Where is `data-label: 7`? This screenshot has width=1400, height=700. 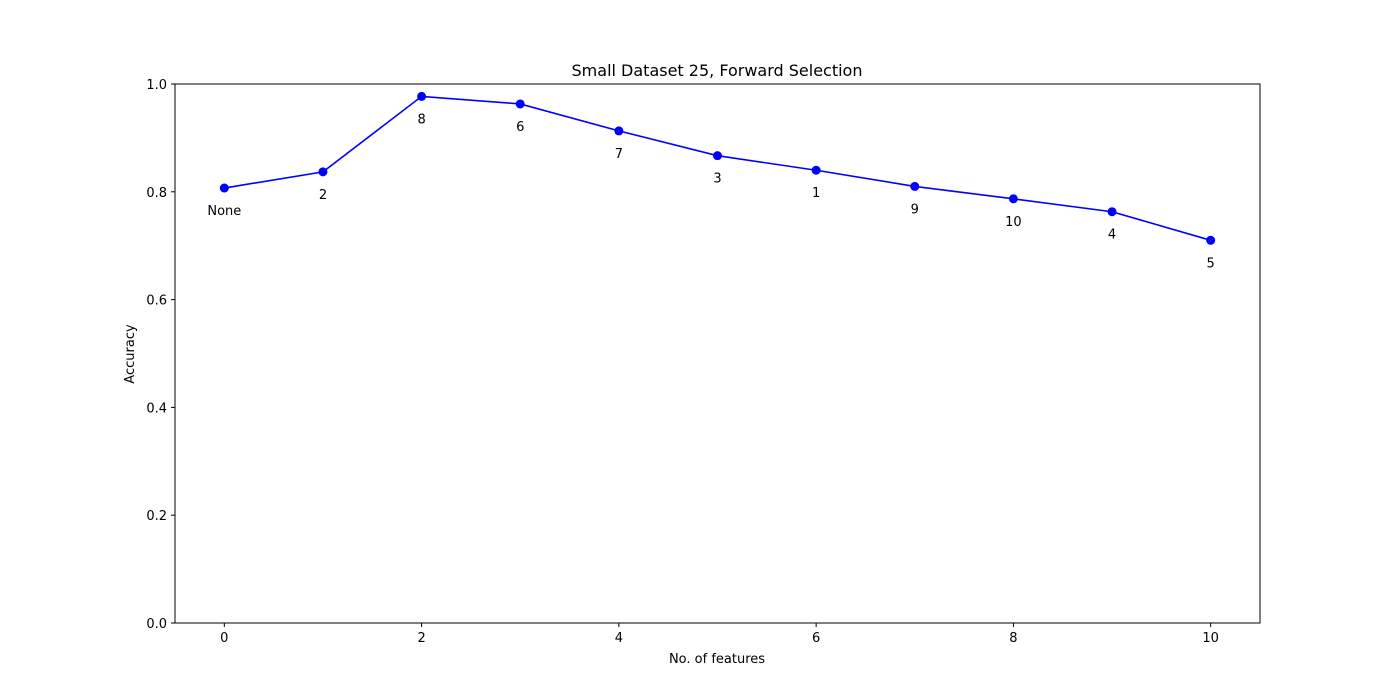
data-label: 7 is located at coordinates (619, 154).